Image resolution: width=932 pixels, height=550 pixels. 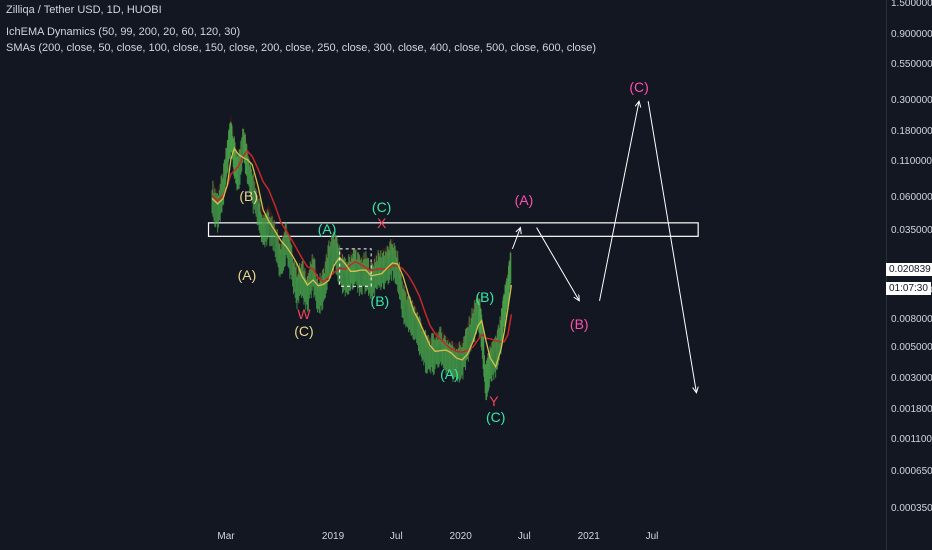 What do you see at coordinates (911, 508) in the screenshot?
I see `price-tick-label: 0.000350` at bounding box center [911, 508].